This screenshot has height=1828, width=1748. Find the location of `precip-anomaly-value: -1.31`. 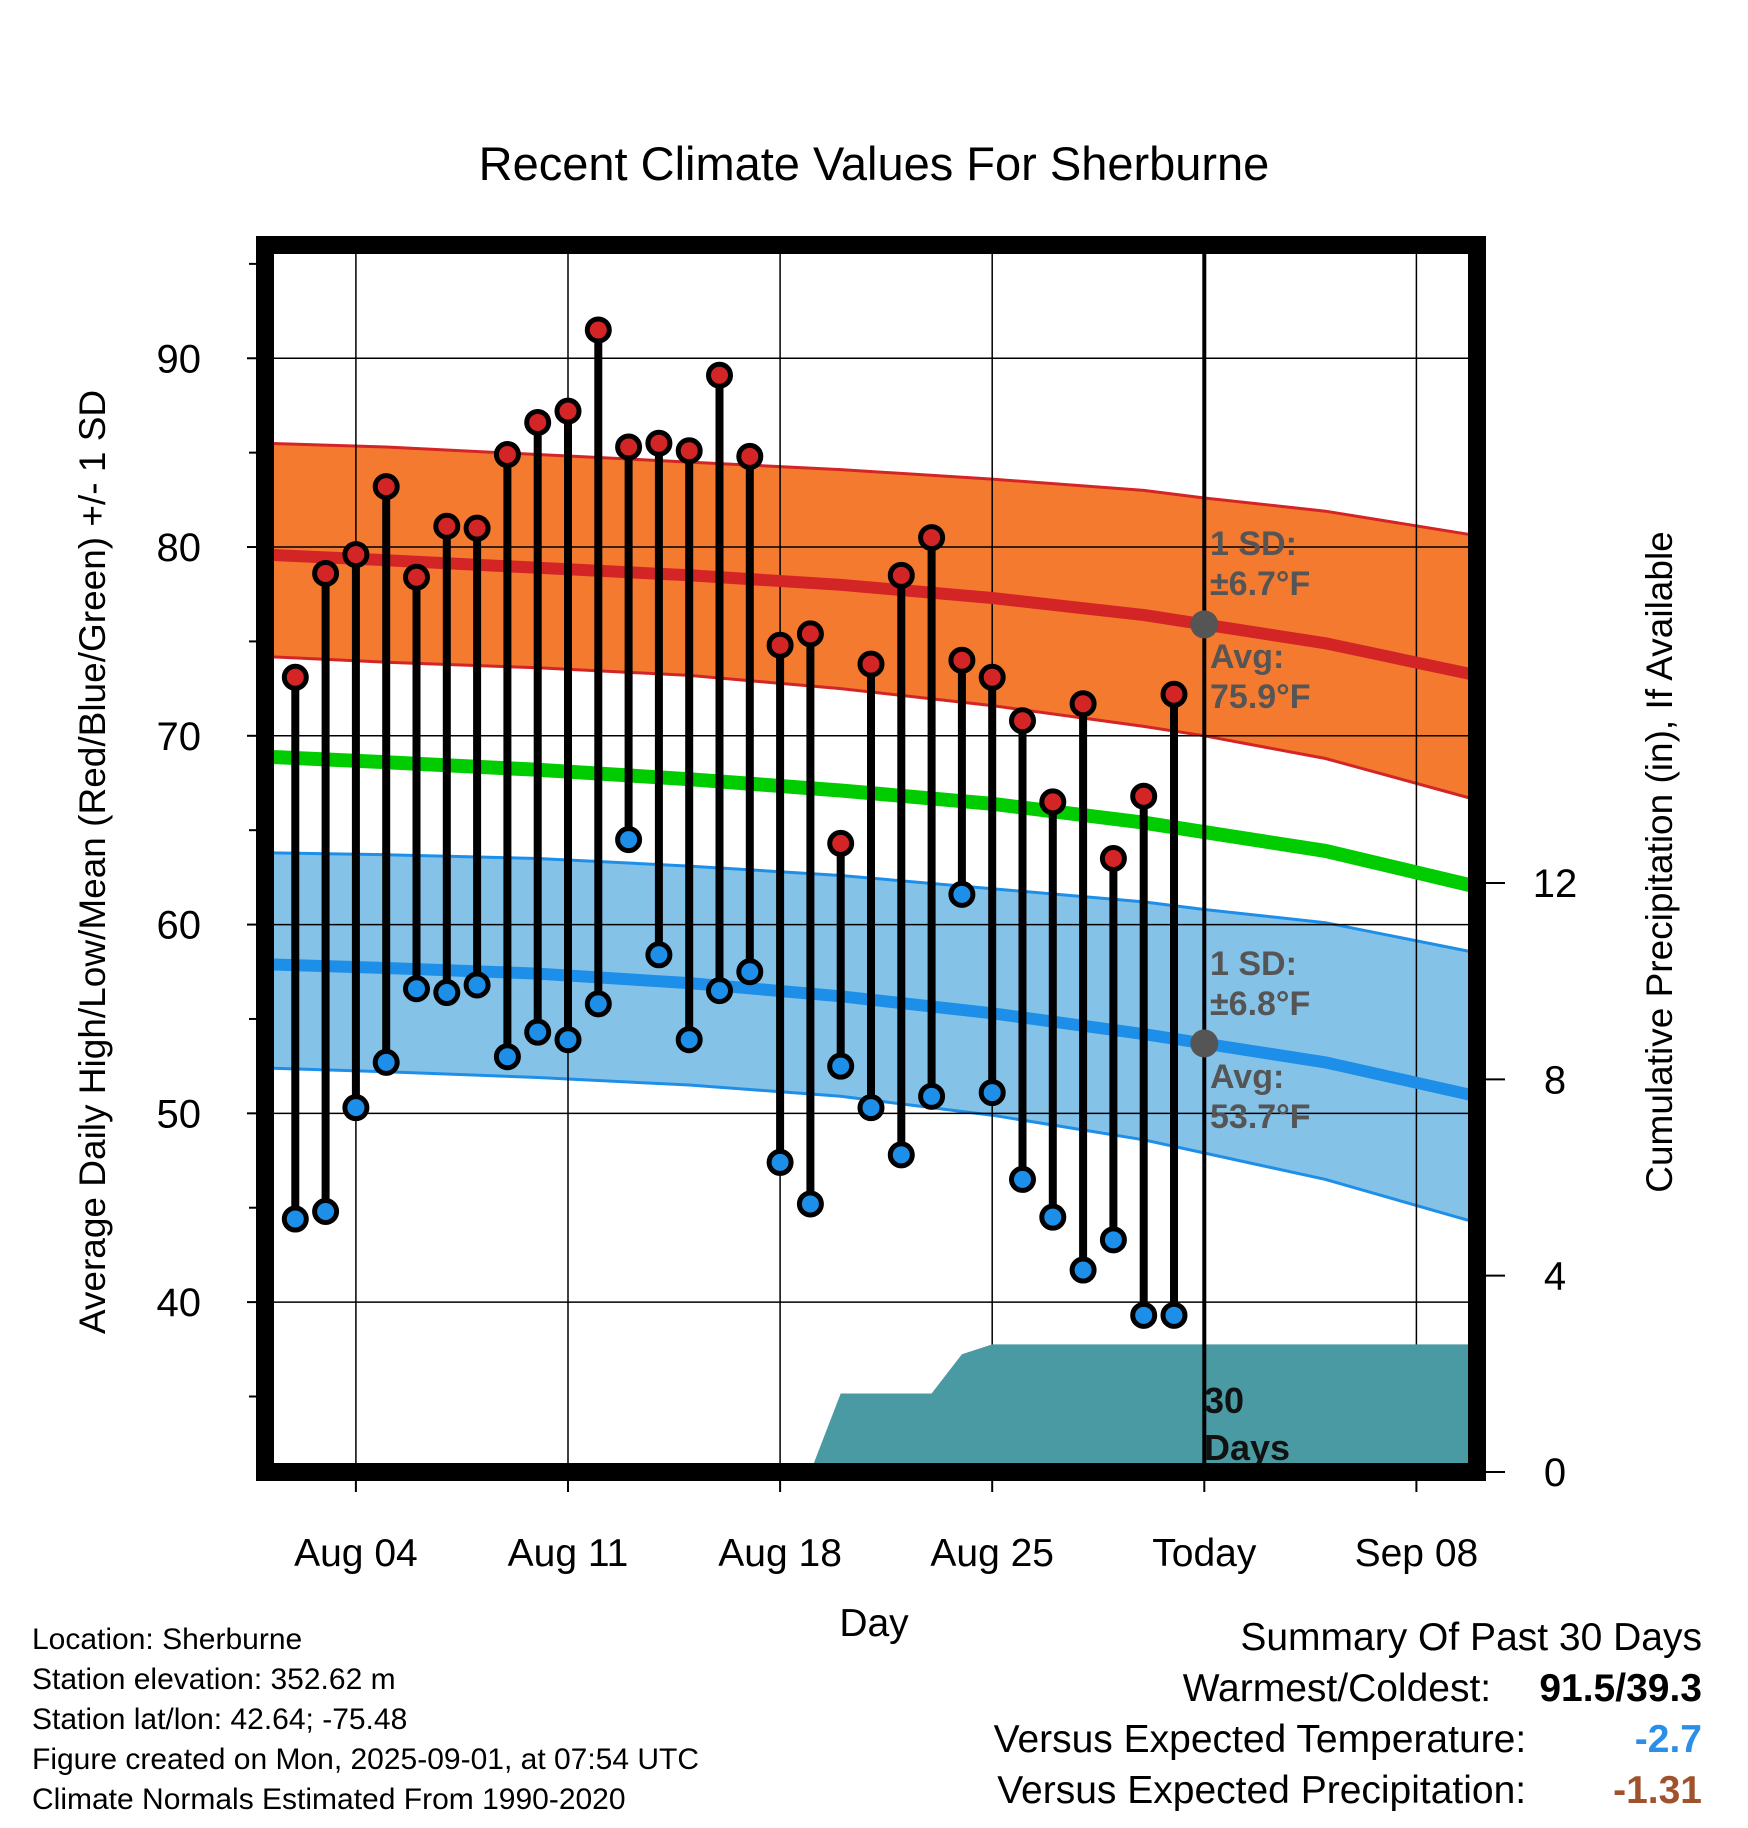

precip-anomaly-value: -1.31 is located at coordinates (1657, 1790).